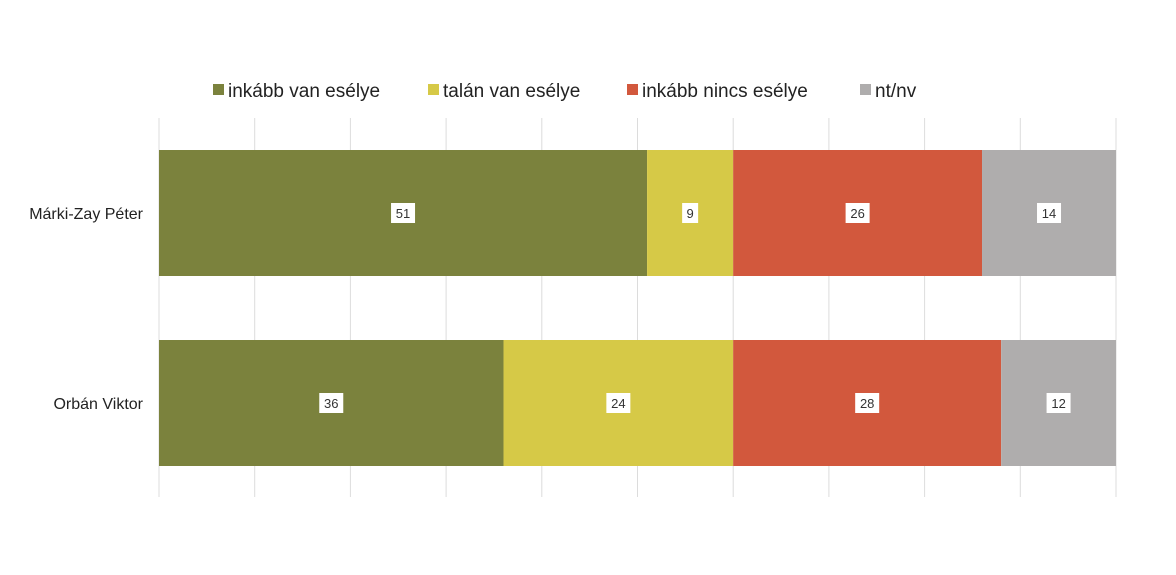 This screenshot has height=575, width=1176. I want to click on data-label: 36, so click(331, 403).